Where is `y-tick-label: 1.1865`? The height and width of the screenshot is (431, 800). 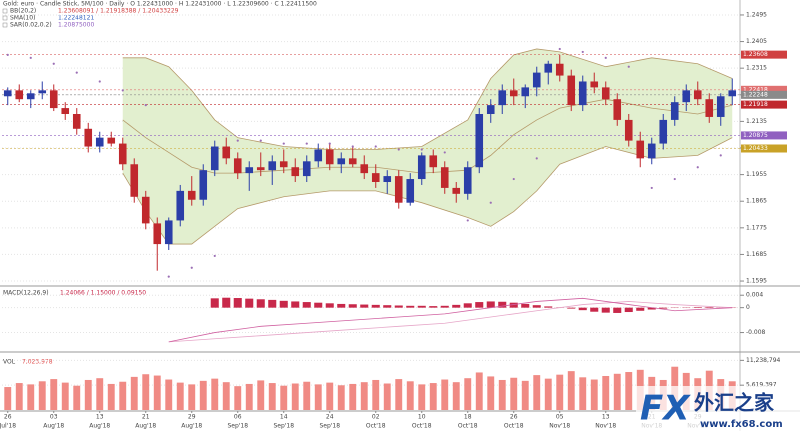 y-tick-label: 1.1865 is located at coordinates (756, 201).